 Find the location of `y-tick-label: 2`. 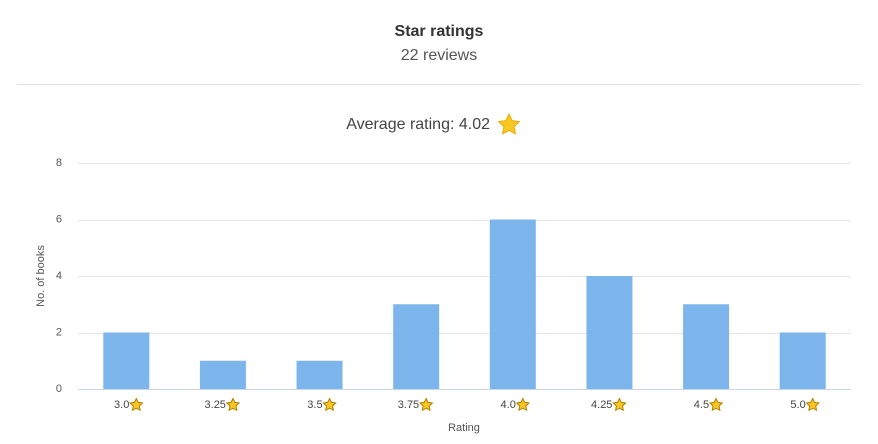

y-tick-label: 2 is located at coordinates (59, 332).